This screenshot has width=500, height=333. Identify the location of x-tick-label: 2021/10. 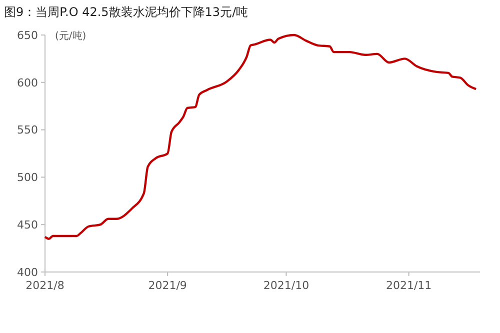
(286, 285).